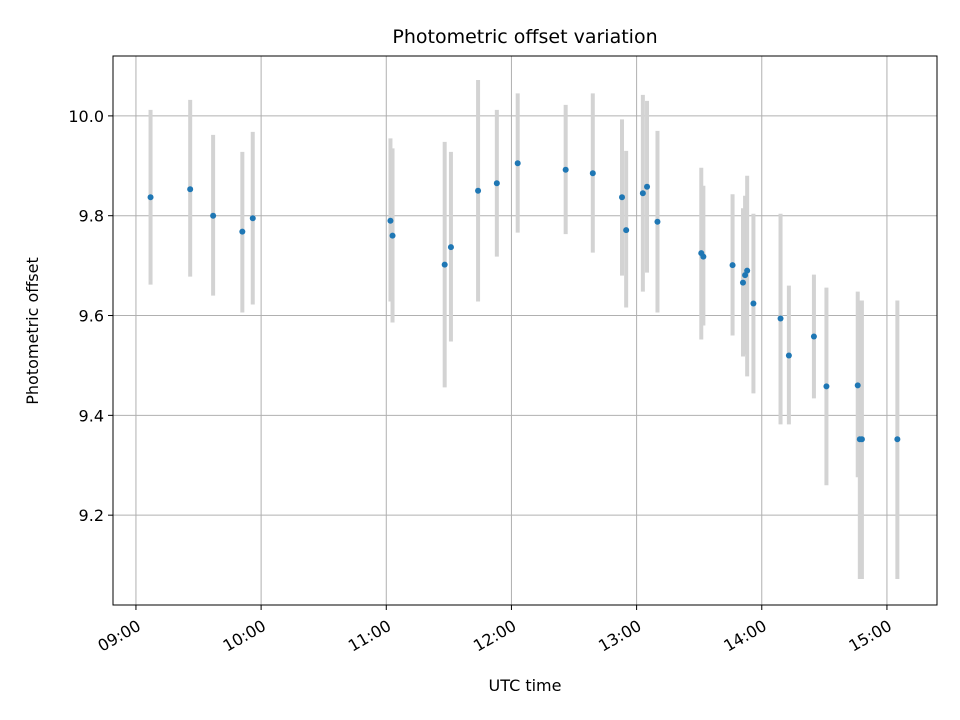  I want to click on y-tick-label: 9.8, so click(91, 216).